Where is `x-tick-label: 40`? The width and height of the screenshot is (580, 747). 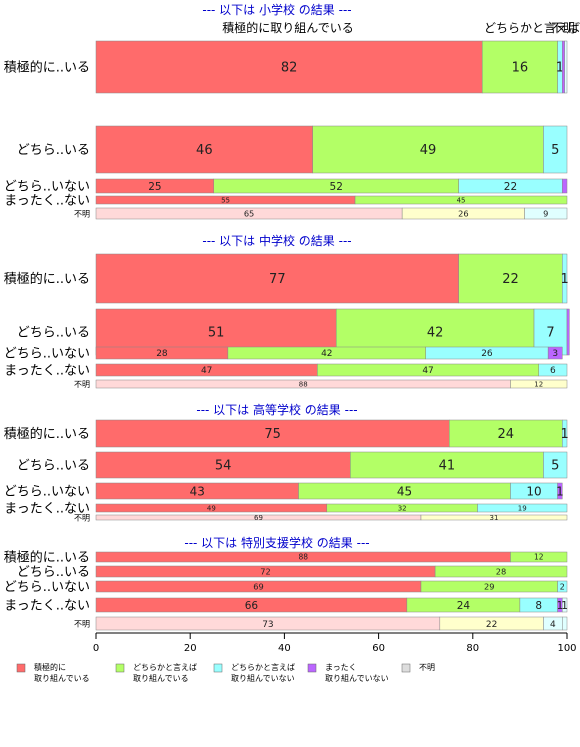
x-tick-label: 40 is located at coordinates (284, 648).